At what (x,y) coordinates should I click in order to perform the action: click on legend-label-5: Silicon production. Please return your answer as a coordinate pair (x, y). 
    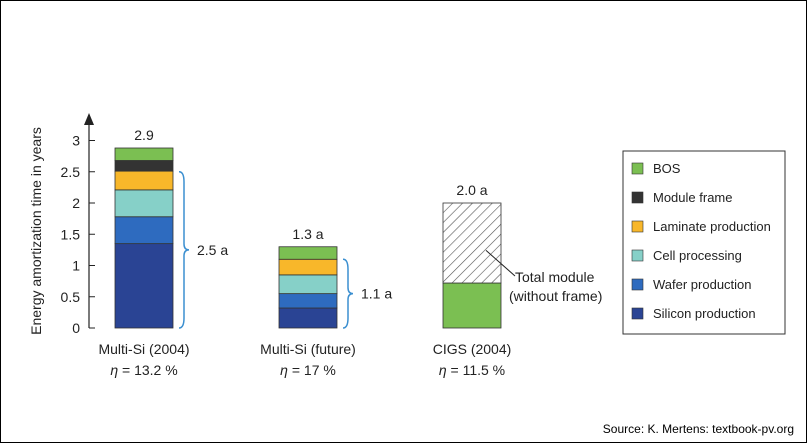
    Looking at the image, I should click on (704, 313).